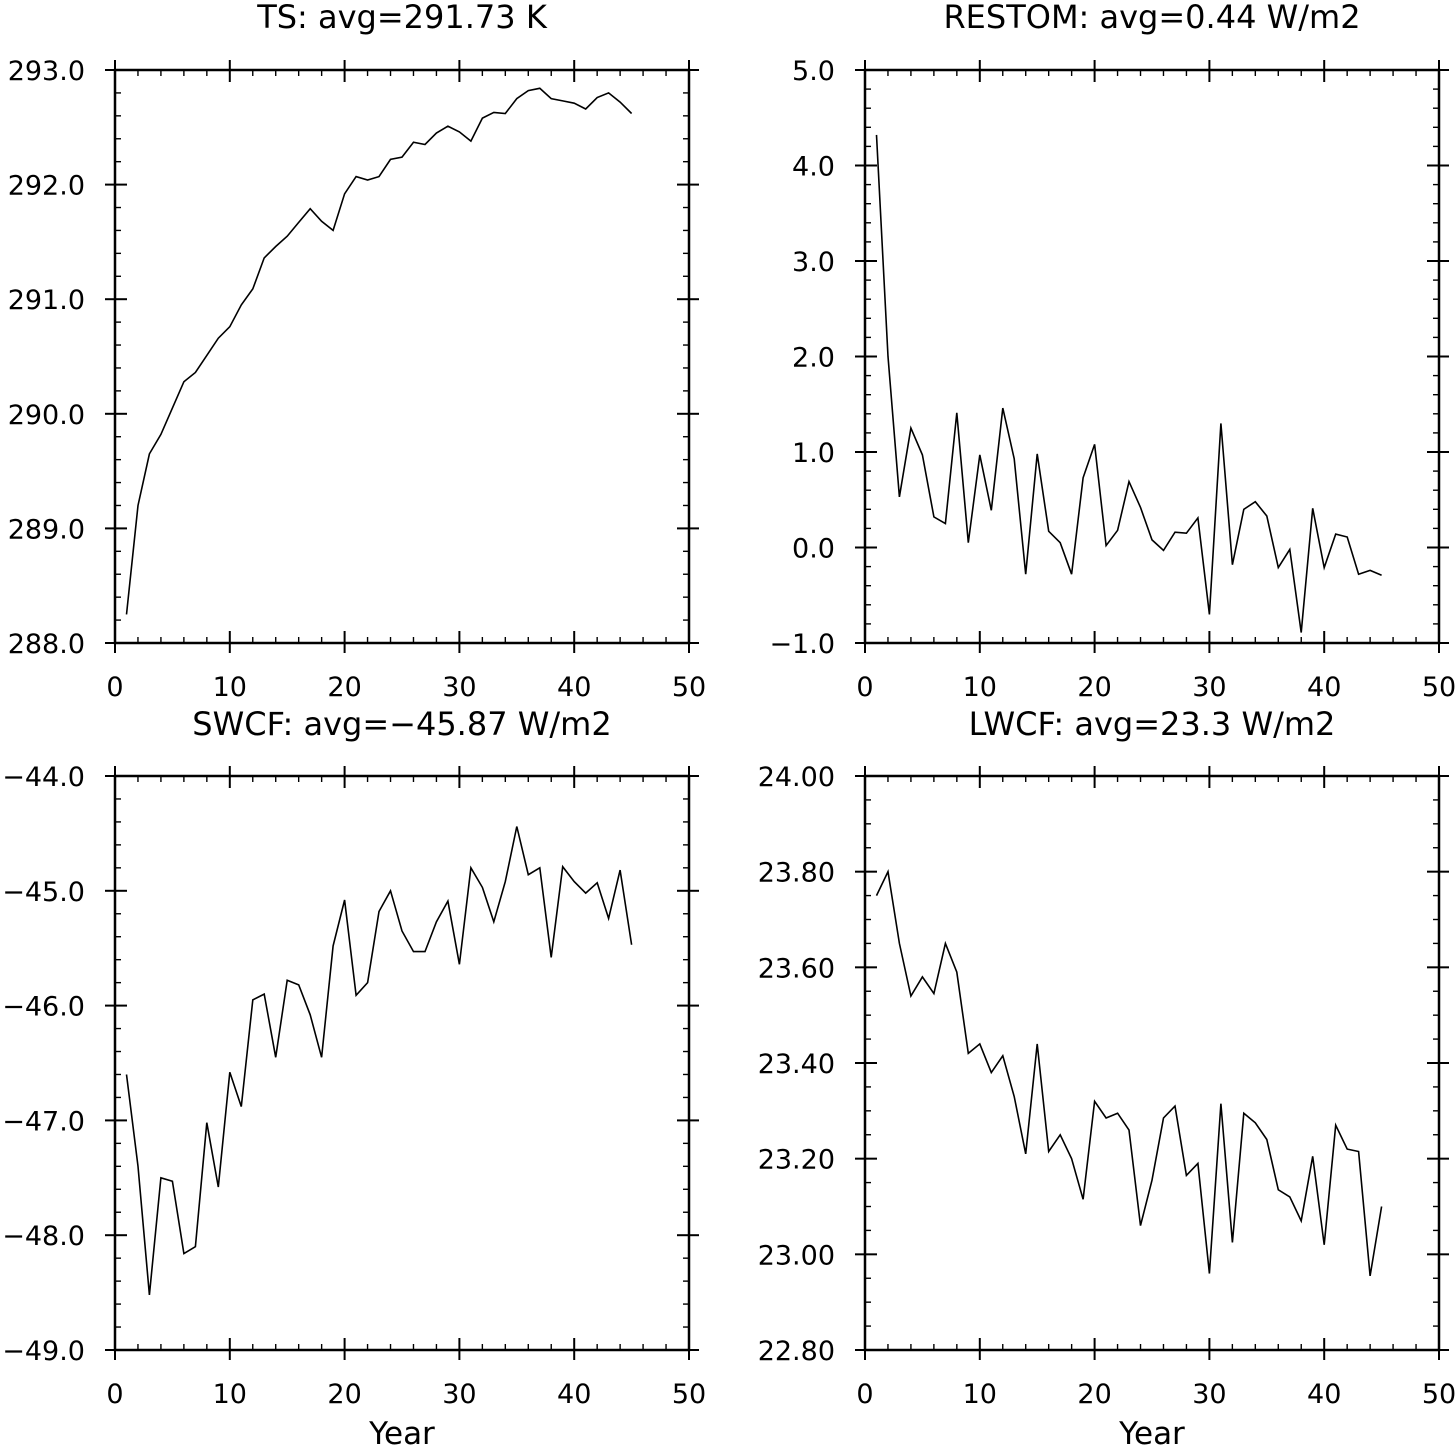  I want to click on y-tick-label: 22.80, so click(796, 1351).